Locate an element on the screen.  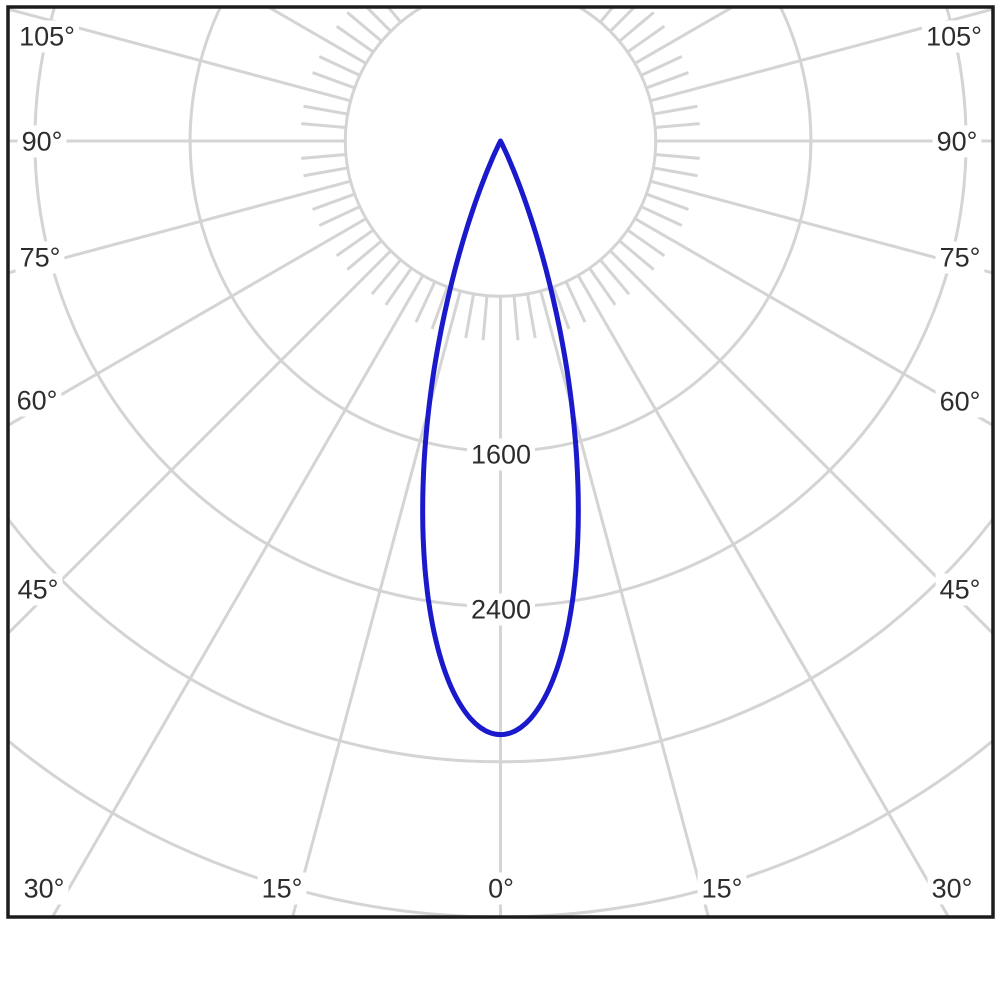
grid-radial--105 is located at coordinates (179, 55).